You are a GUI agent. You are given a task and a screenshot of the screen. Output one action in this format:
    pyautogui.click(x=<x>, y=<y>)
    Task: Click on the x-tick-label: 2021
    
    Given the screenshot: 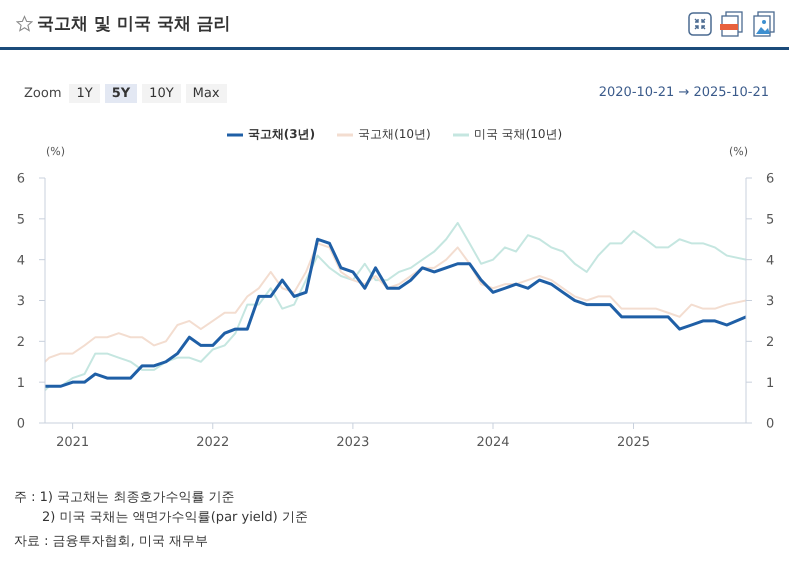 What is the action you would take?
    pyautogui.click(x=73, y=442)
    